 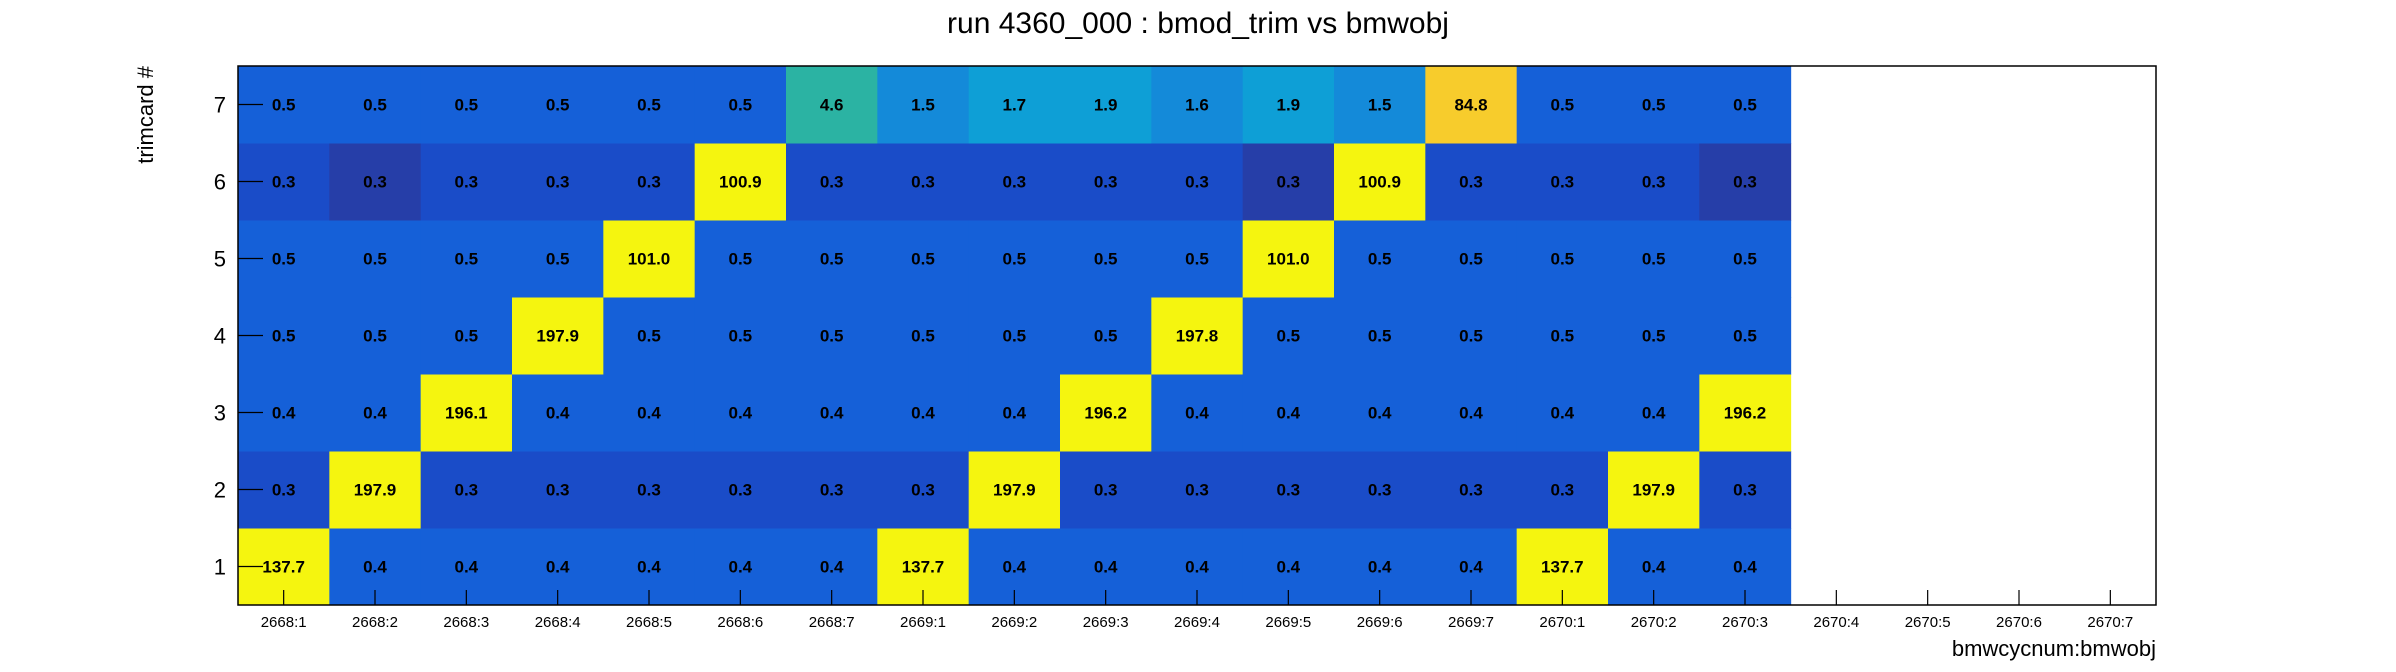 What do you see at coordinates (923, 622) in the screenshot?
I see `x-tick-label: 2669:1` at bounding box center [923, 622].